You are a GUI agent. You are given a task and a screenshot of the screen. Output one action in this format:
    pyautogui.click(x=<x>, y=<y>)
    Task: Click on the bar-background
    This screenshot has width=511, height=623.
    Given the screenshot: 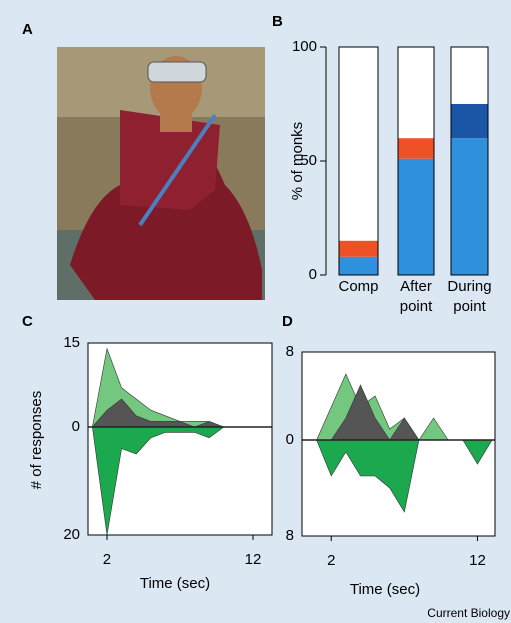 What is the action you would take?
    pyautogui.click(x=358, y=161)
    